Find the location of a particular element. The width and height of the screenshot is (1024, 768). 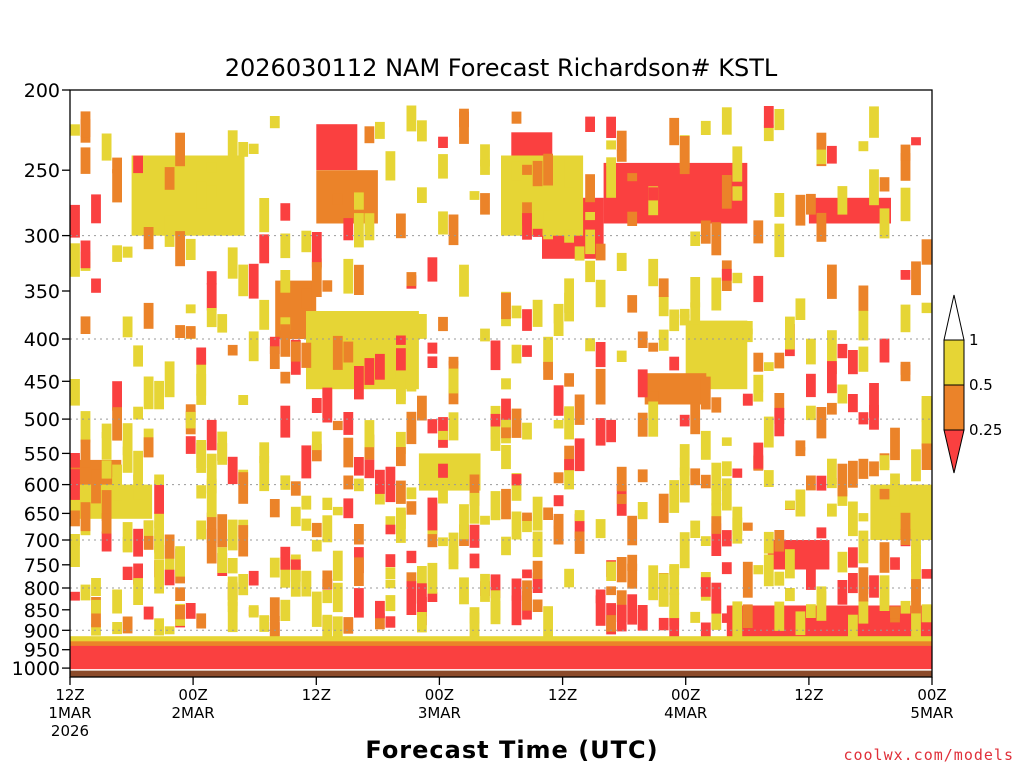

y-tick-label: 850 is located at coordinates (42, 611).